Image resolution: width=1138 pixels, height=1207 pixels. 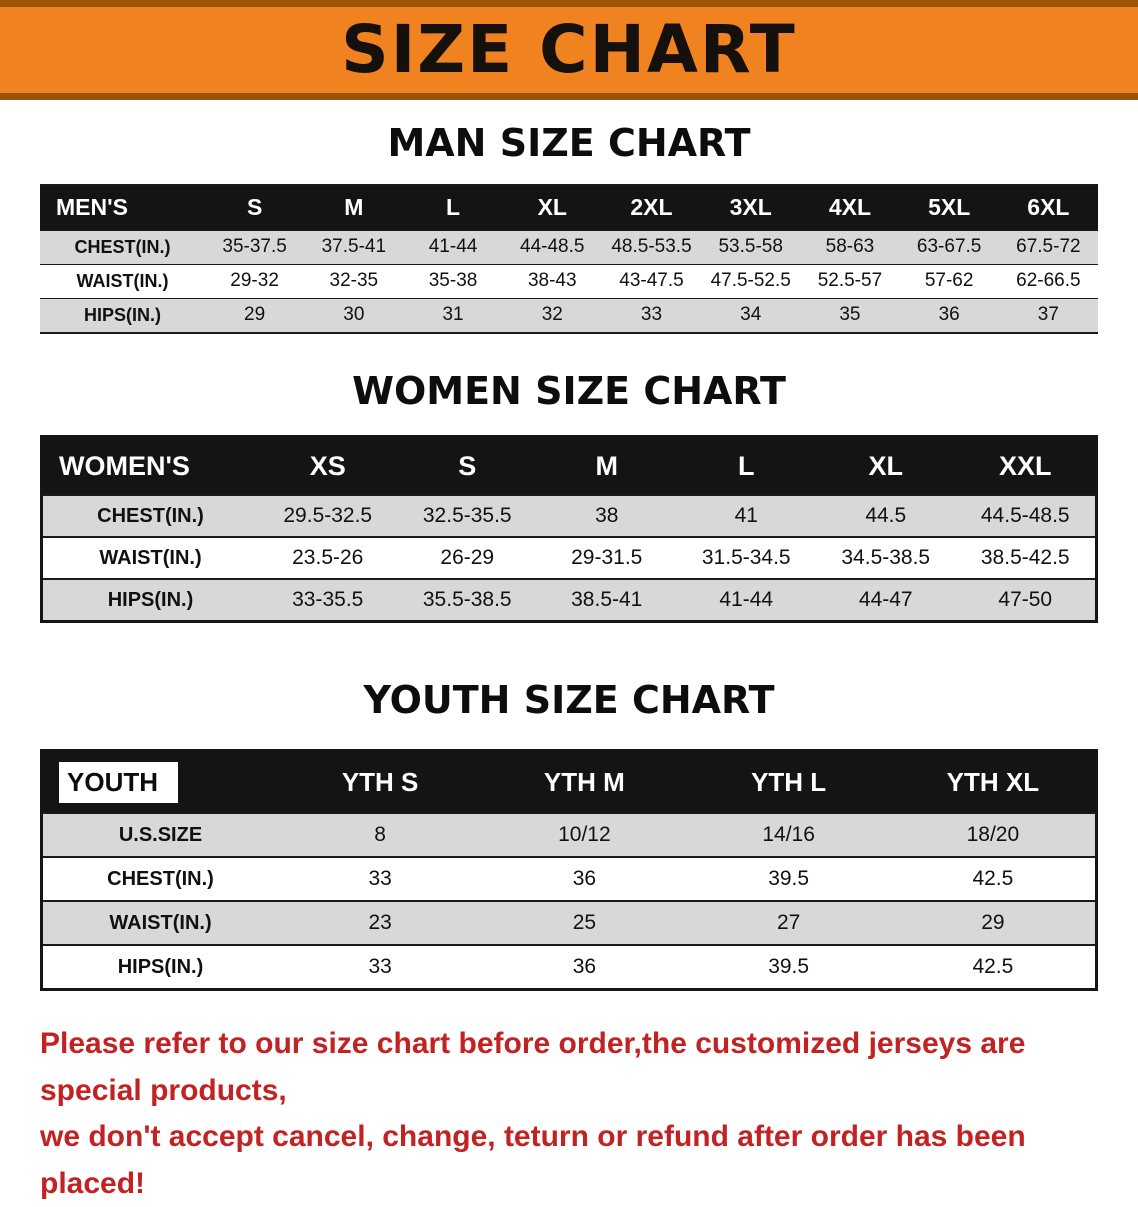 What do you see at coordinates (949, 247) in the screenshot?
I see `size-value-cell: 63-67.5` at bounding box center [949, 247].